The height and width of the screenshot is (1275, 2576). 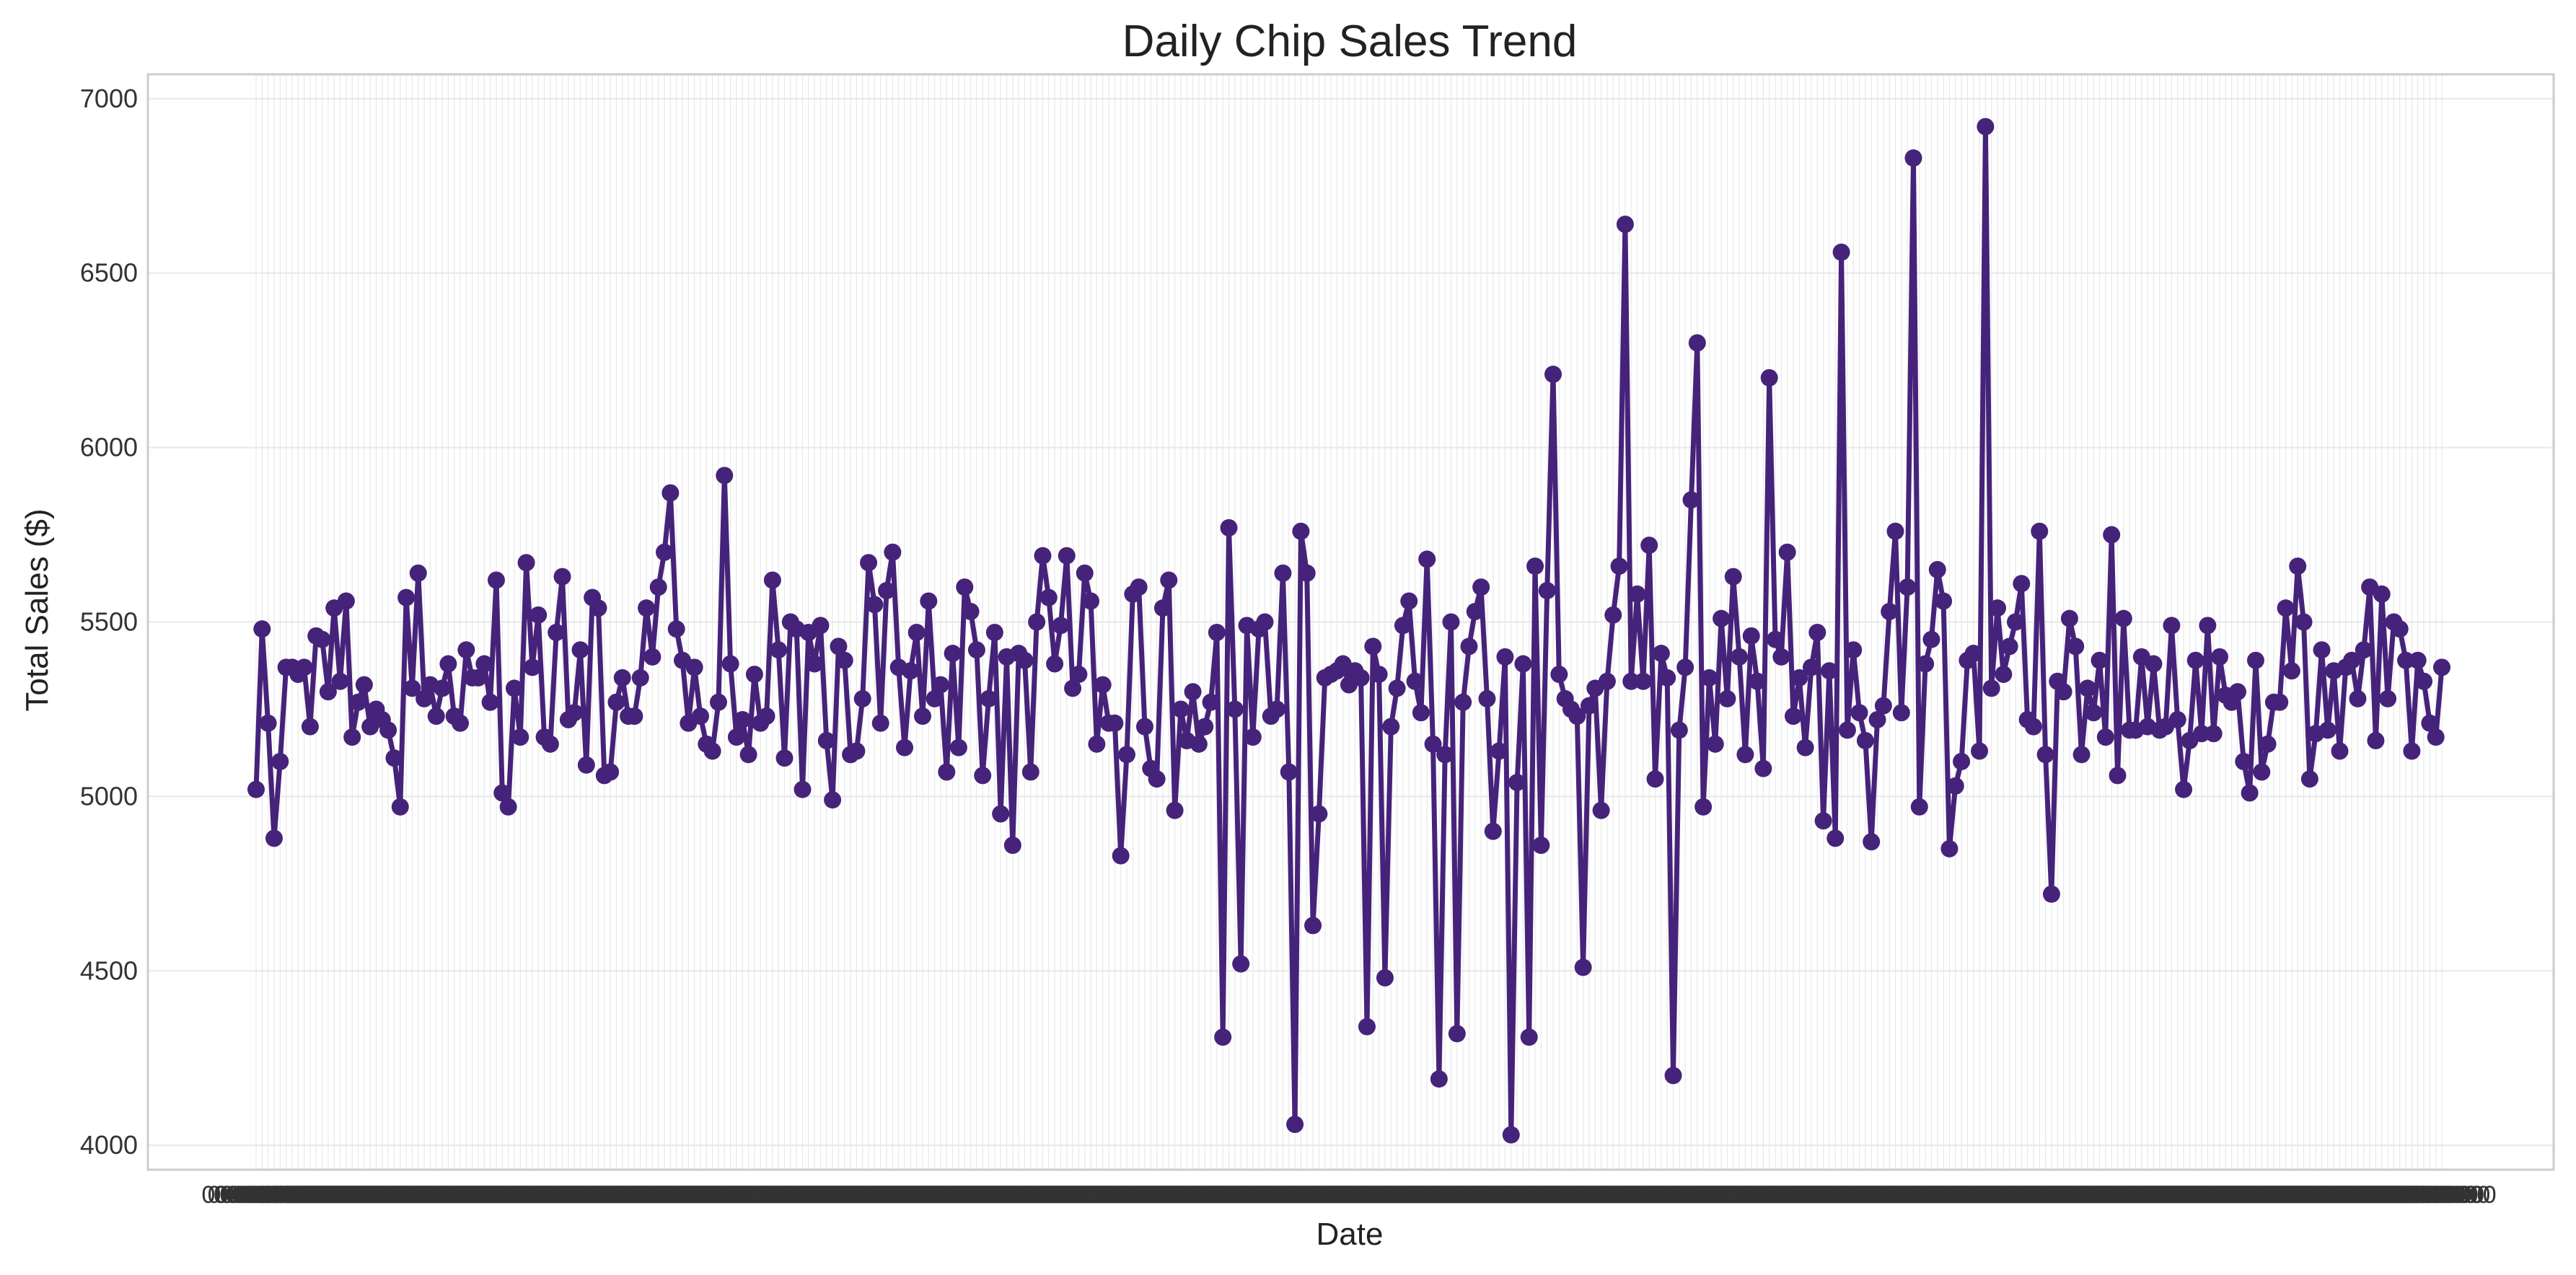 I want to click on y-axis-title: Total Sales ($), so click(x=37, y=609).